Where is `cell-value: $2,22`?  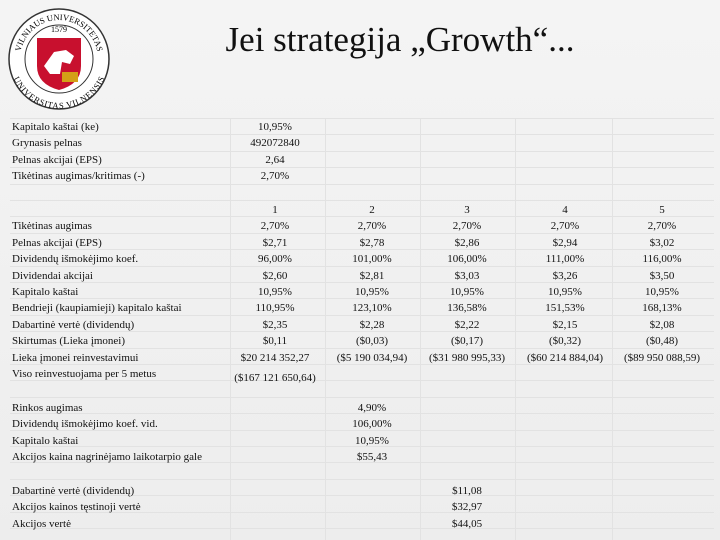
cell-value: $2,22 is located at coordinates (467, 324).